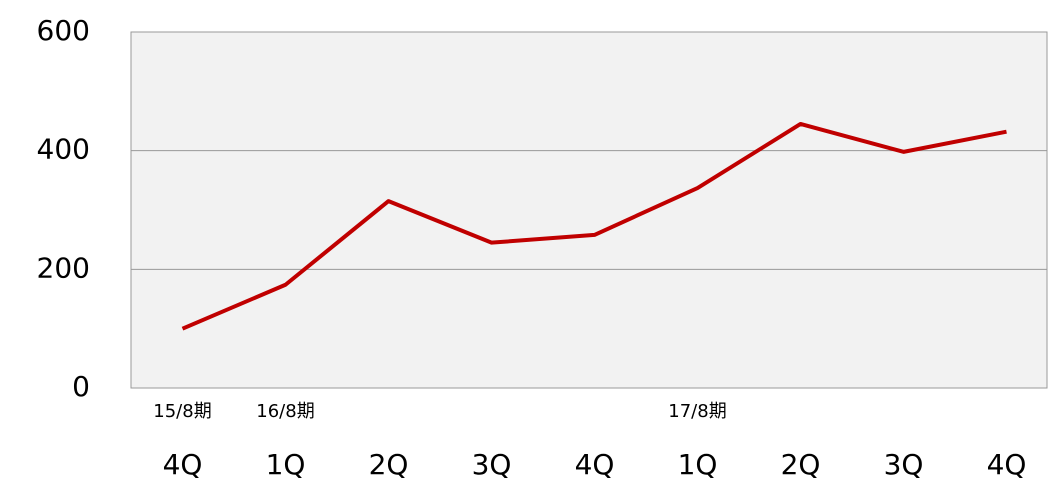 Image resolution: width=1048 pixels, height=485 pixels. What do you see at coordinates (285, 411) in the screenshot?
I see `period-label: 16/8期` at bounding box center [285, 411].